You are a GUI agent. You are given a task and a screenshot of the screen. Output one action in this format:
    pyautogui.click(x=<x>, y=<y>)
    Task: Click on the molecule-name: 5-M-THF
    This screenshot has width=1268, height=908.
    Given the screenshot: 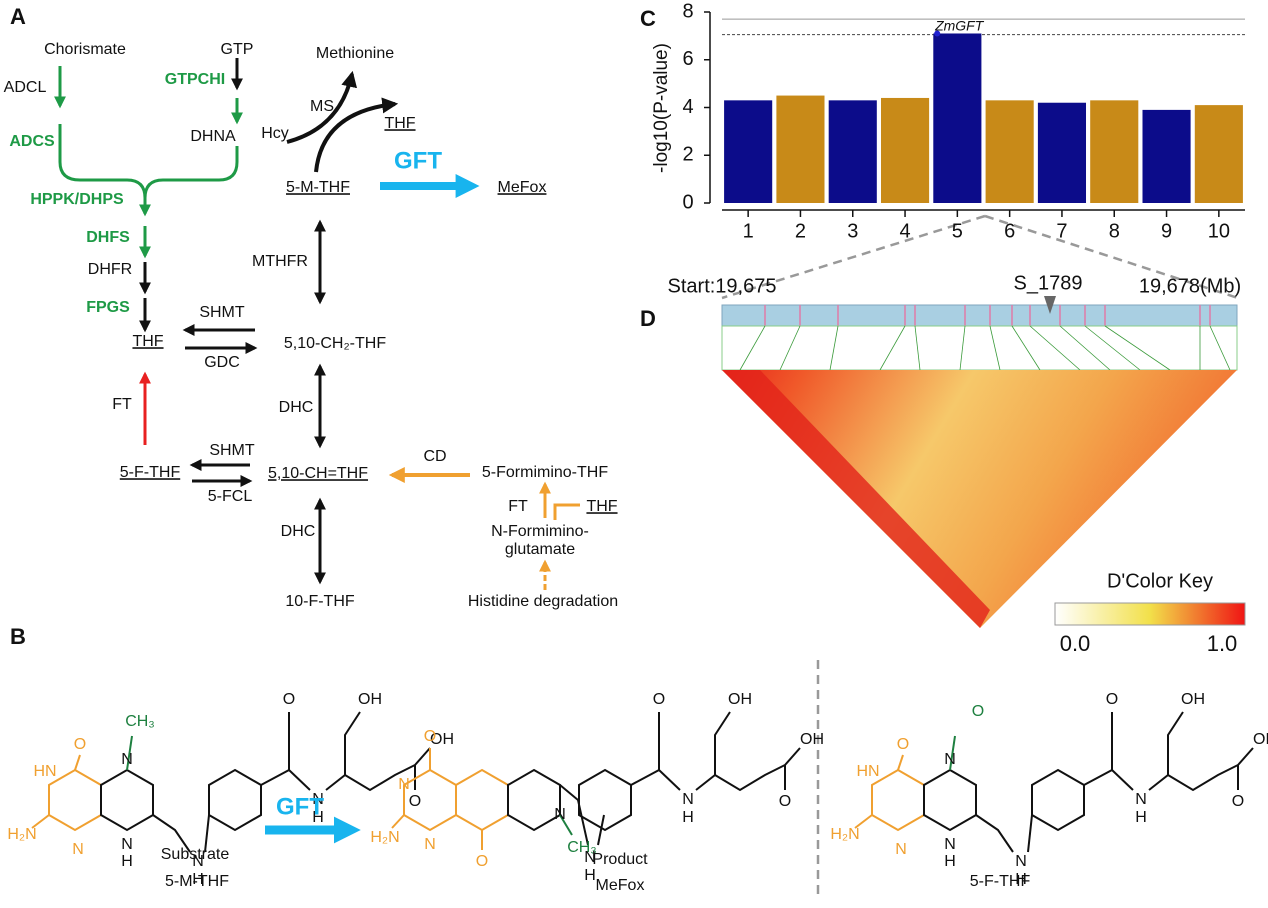 What is the action you would take?
    pyautogui.click(x=197, y=881)
    